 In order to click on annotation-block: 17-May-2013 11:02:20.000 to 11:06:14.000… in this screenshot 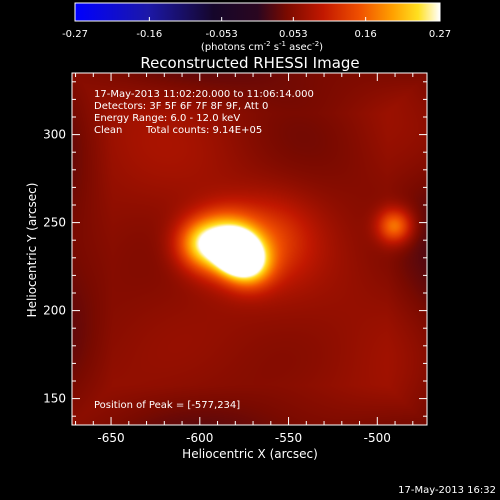, I will do `click(204, 112)`.